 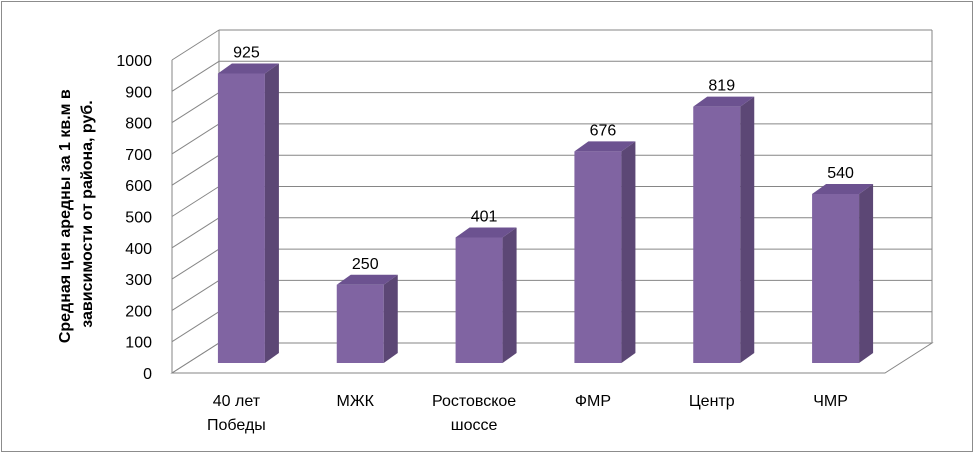 What do you see at coordinates (138, 155) in the screenshot?
I see `y-tick-label: 700` at bounding box center [138, 155].